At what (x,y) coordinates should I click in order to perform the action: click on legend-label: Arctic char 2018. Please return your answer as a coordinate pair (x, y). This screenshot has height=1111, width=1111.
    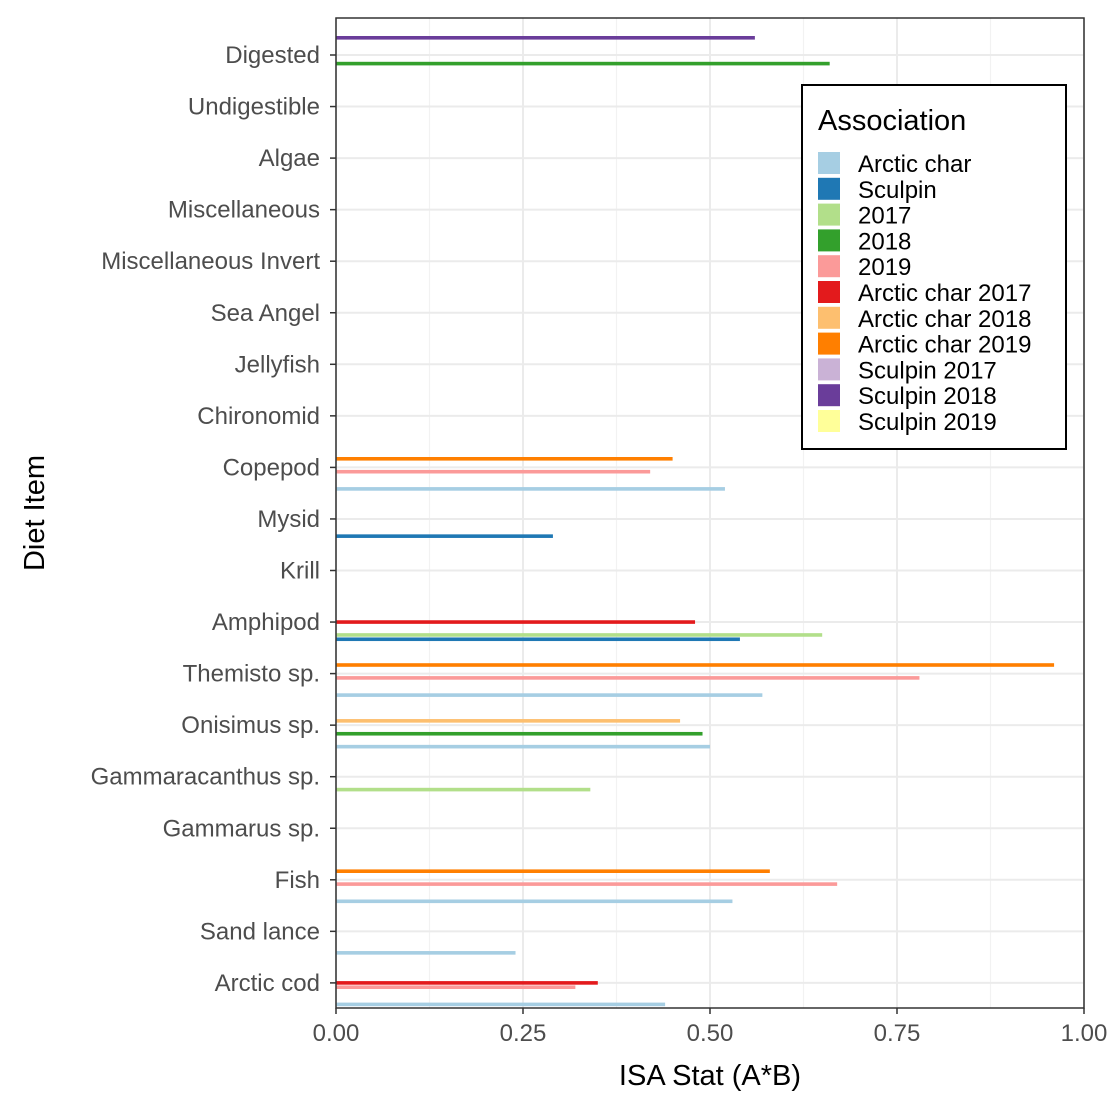
    Looking at the image, I should click on (944, 319).